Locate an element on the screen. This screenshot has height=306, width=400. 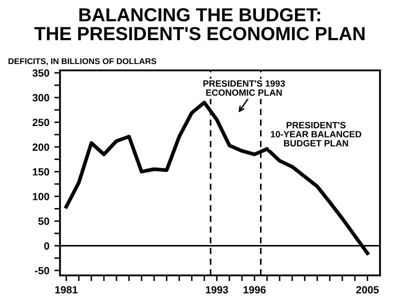
x-tick-label: 1981 is located at coordinates (66, 290).